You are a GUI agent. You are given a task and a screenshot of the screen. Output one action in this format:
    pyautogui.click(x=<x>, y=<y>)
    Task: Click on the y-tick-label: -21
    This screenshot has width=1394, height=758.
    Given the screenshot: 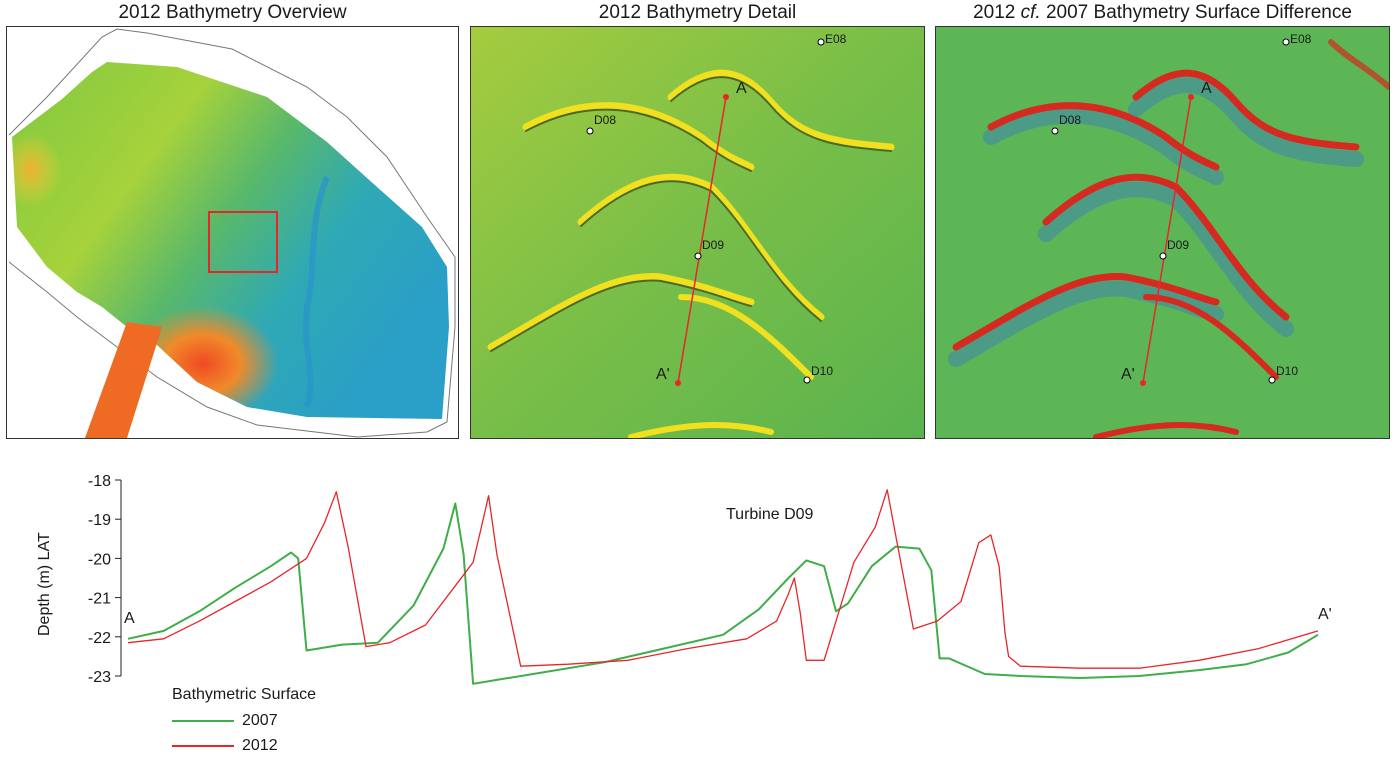 What is the action you would take?
    pyautogui.click(x=99, y=599)
    